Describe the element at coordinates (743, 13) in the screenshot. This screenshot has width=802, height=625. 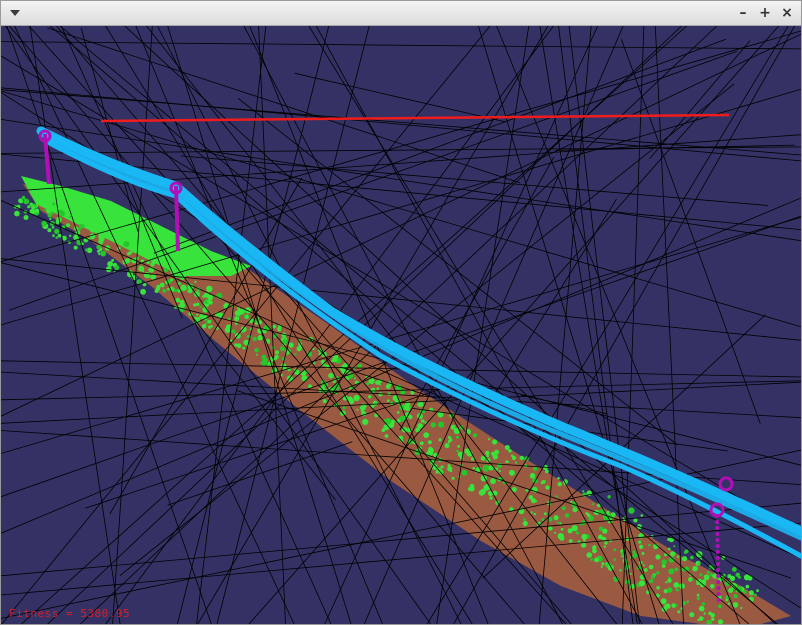
I see `minimize-button: –` at that location.